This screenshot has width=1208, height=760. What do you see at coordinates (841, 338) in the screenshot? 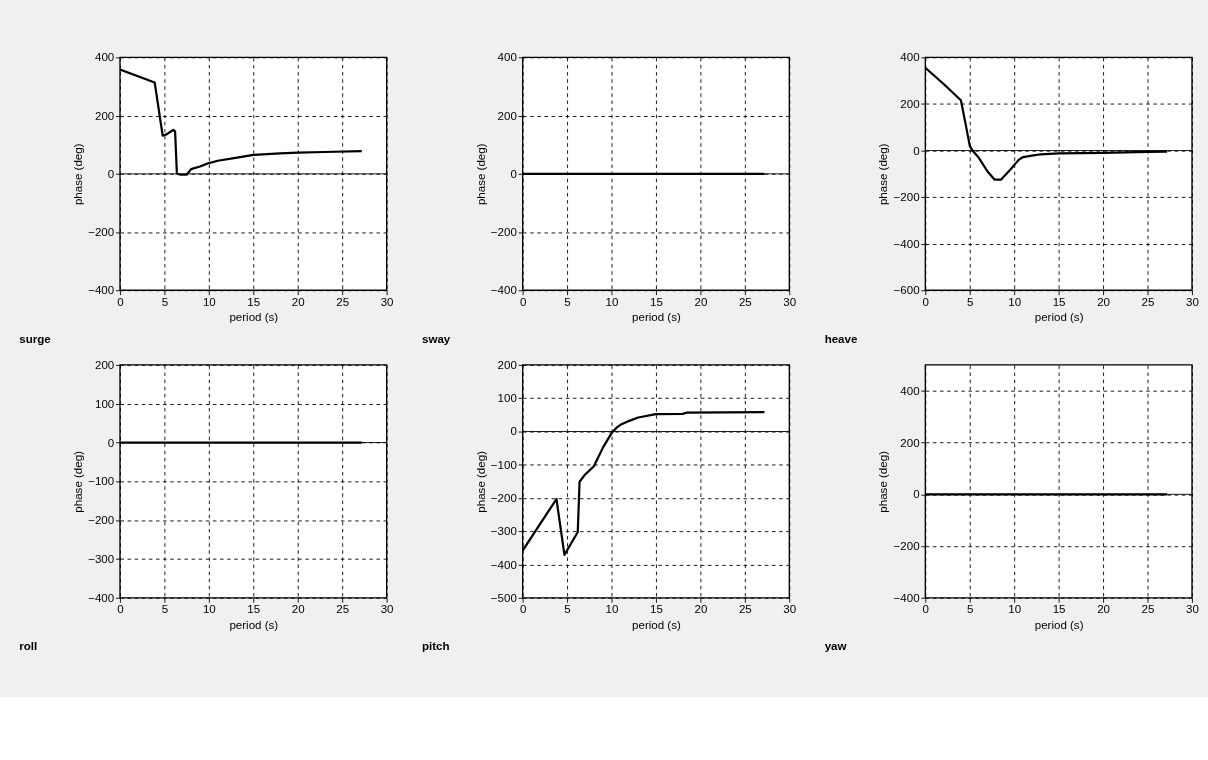
I see `text: heave` at bounding box center [841, 338].